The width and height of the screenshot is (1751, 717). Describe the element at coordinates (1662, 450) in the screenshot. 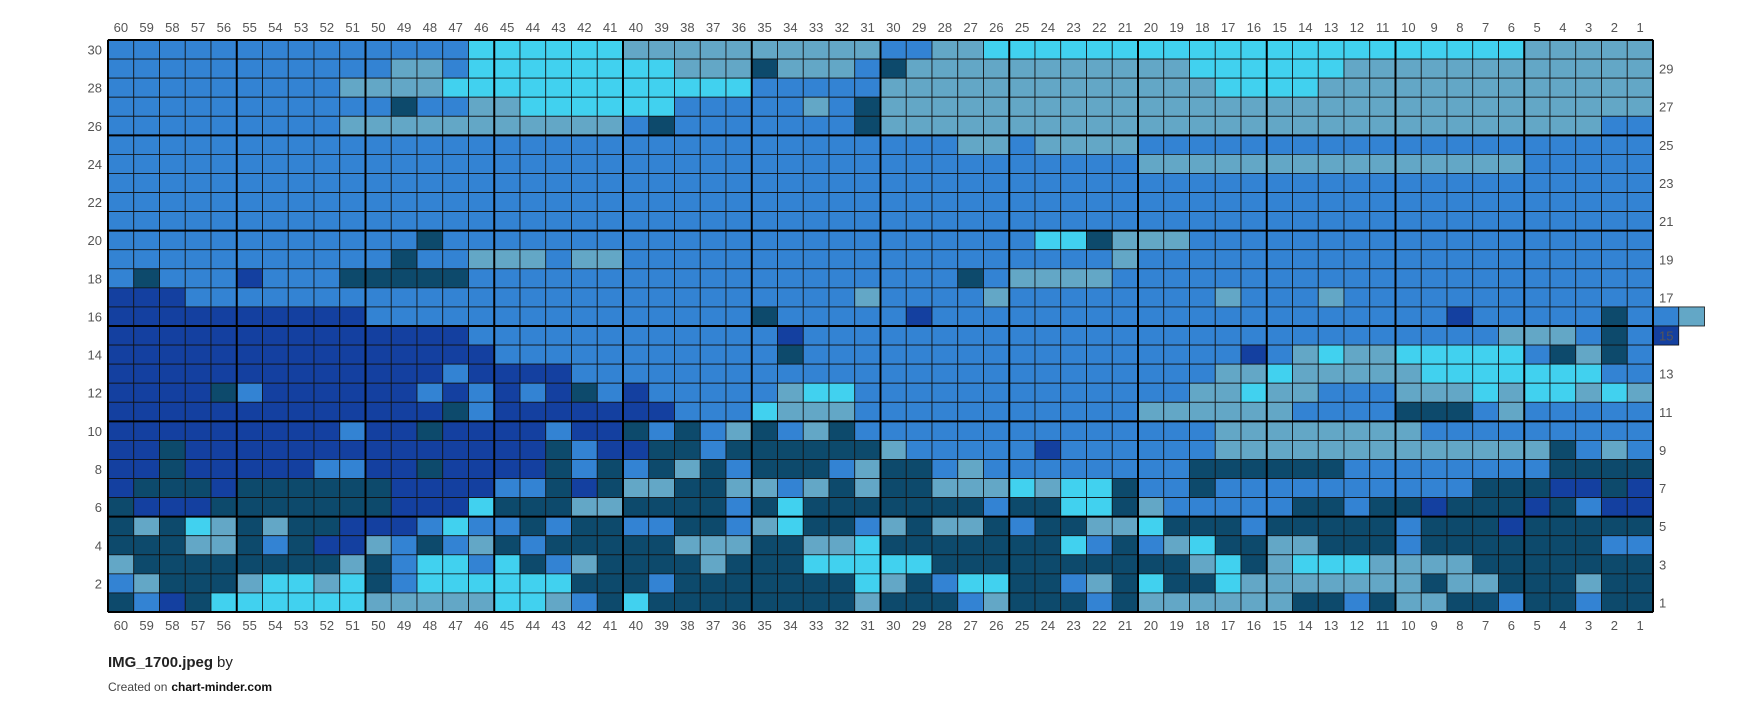

I see `row-label-right: 9` at that location.